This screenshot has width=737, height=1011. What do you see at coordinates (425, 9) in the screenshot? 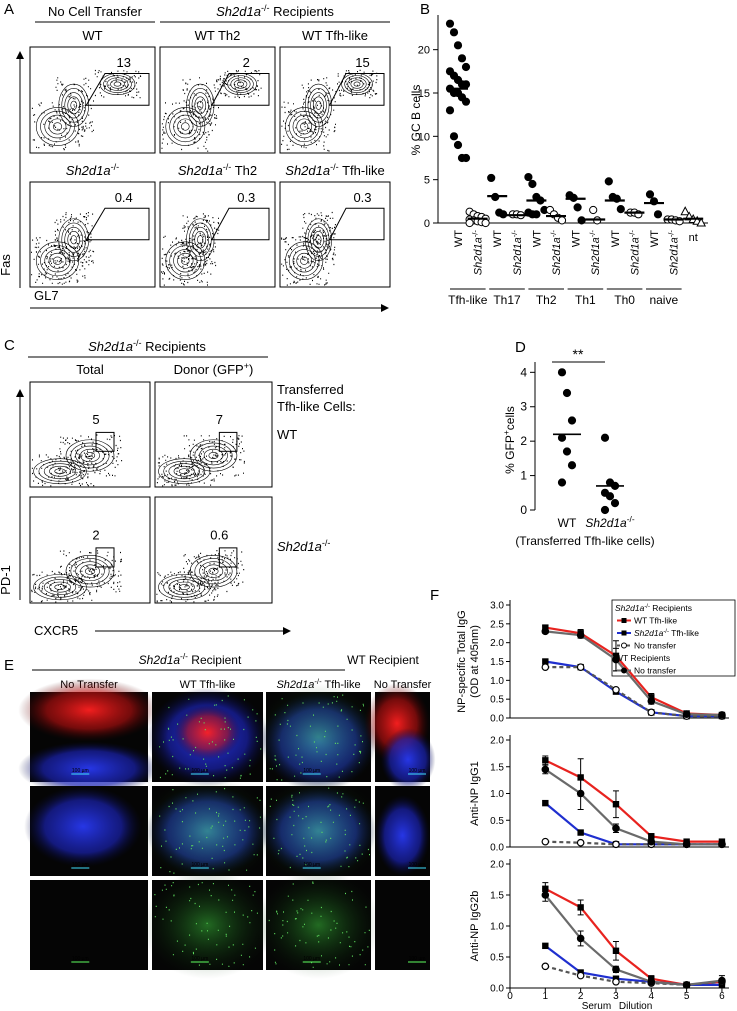
I see `panel-label: B` at bounding box center [425, 9].